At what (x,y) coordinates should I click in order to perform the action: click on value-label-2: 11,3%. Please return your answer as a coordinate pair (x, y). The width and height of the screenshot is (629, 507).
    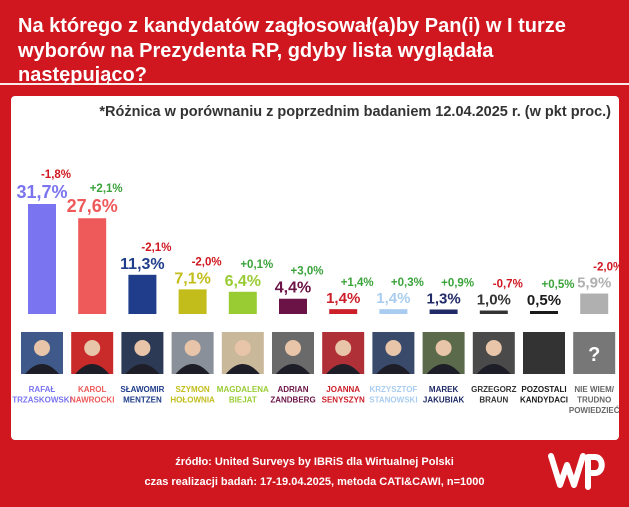
    Looking at the image, I should click on (142, 264).